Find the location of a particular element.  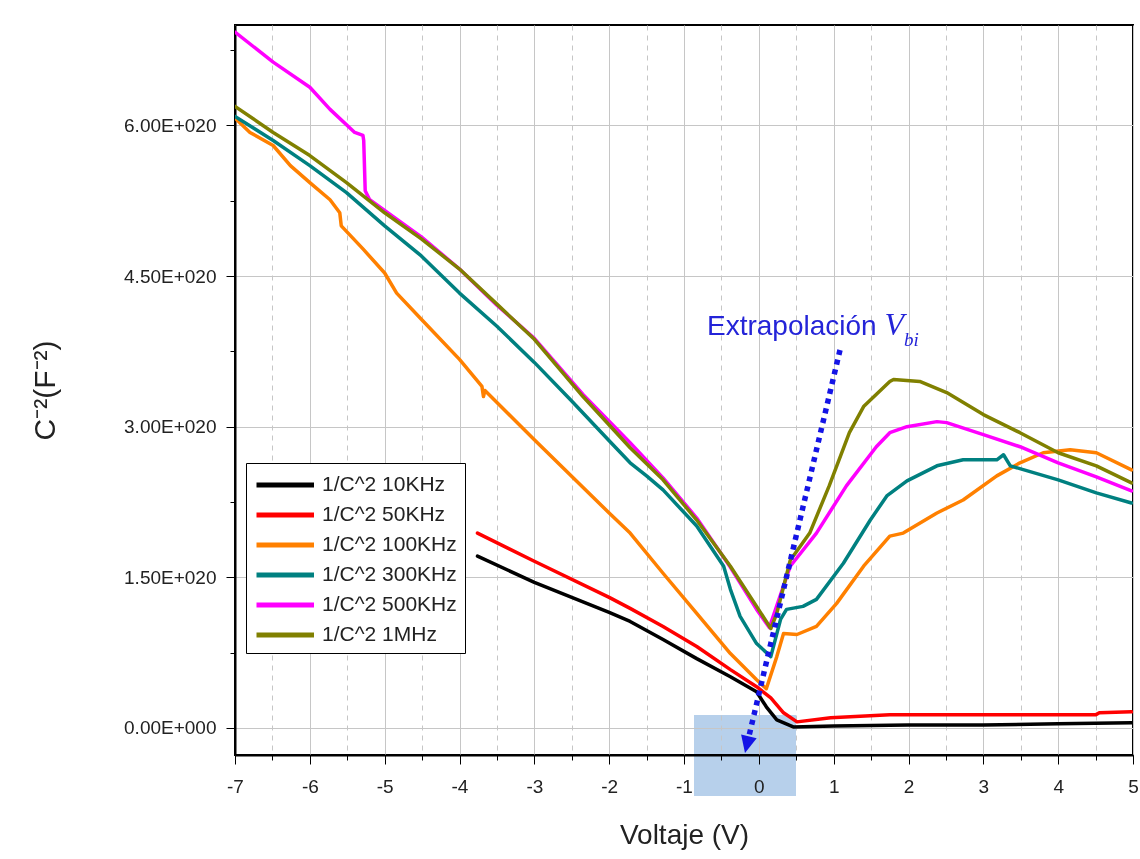

legend-label: 1/C^2 1MHz is located at coordinates (379, 633).